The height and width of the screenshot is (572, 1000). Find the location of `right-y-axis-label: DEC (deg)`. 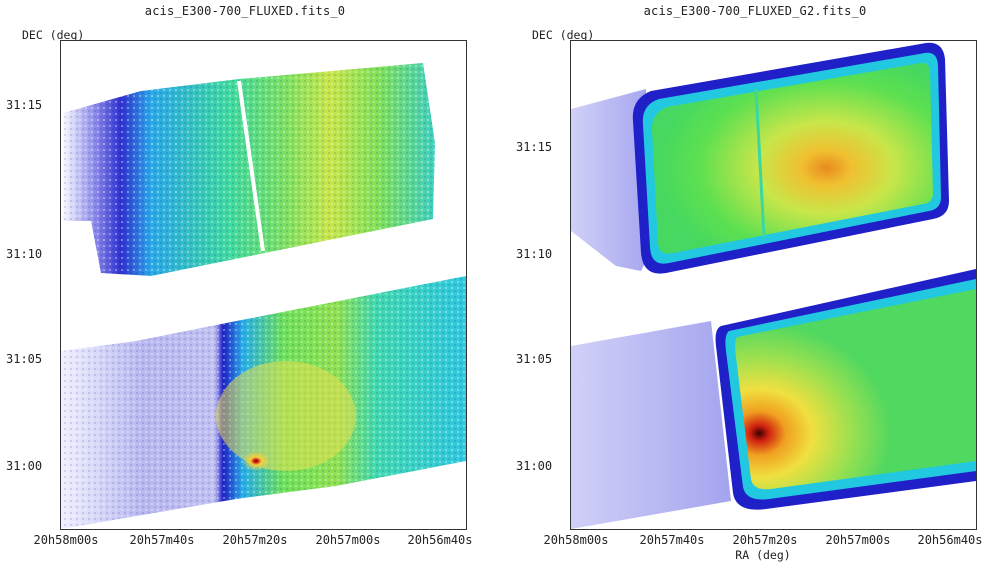

right-y-axis-label: DEC (deg) is located at coordinates (563, 35).